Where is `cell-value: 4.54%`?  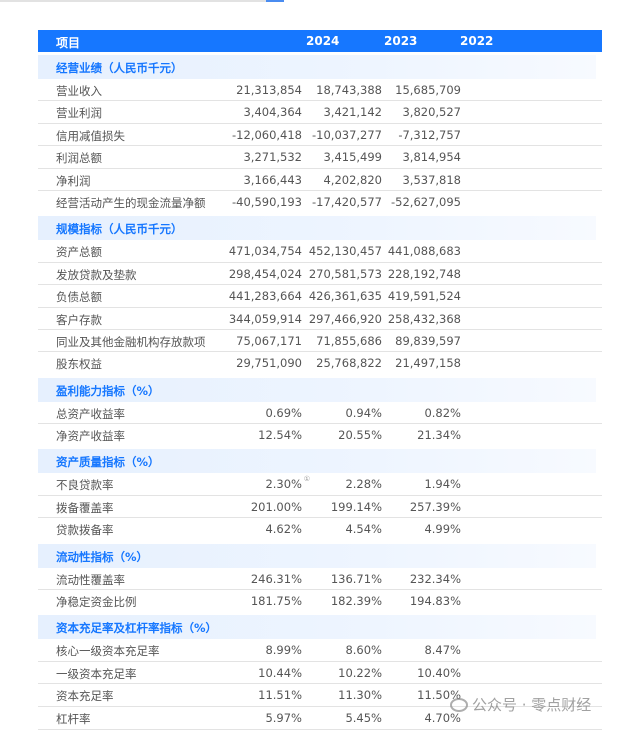 cell-value: 4.54% is located at coordinates (363, 529).